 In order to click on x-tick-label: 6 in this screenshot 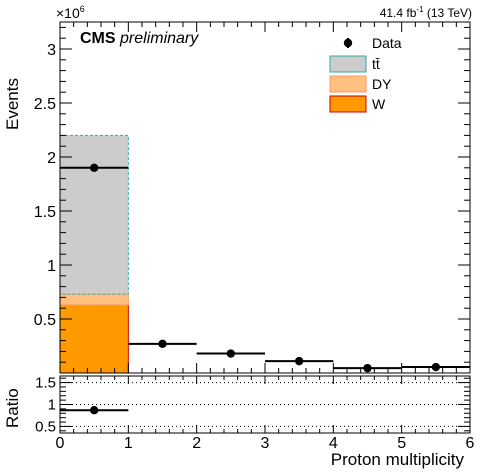, I will do `click(470, 443)`.